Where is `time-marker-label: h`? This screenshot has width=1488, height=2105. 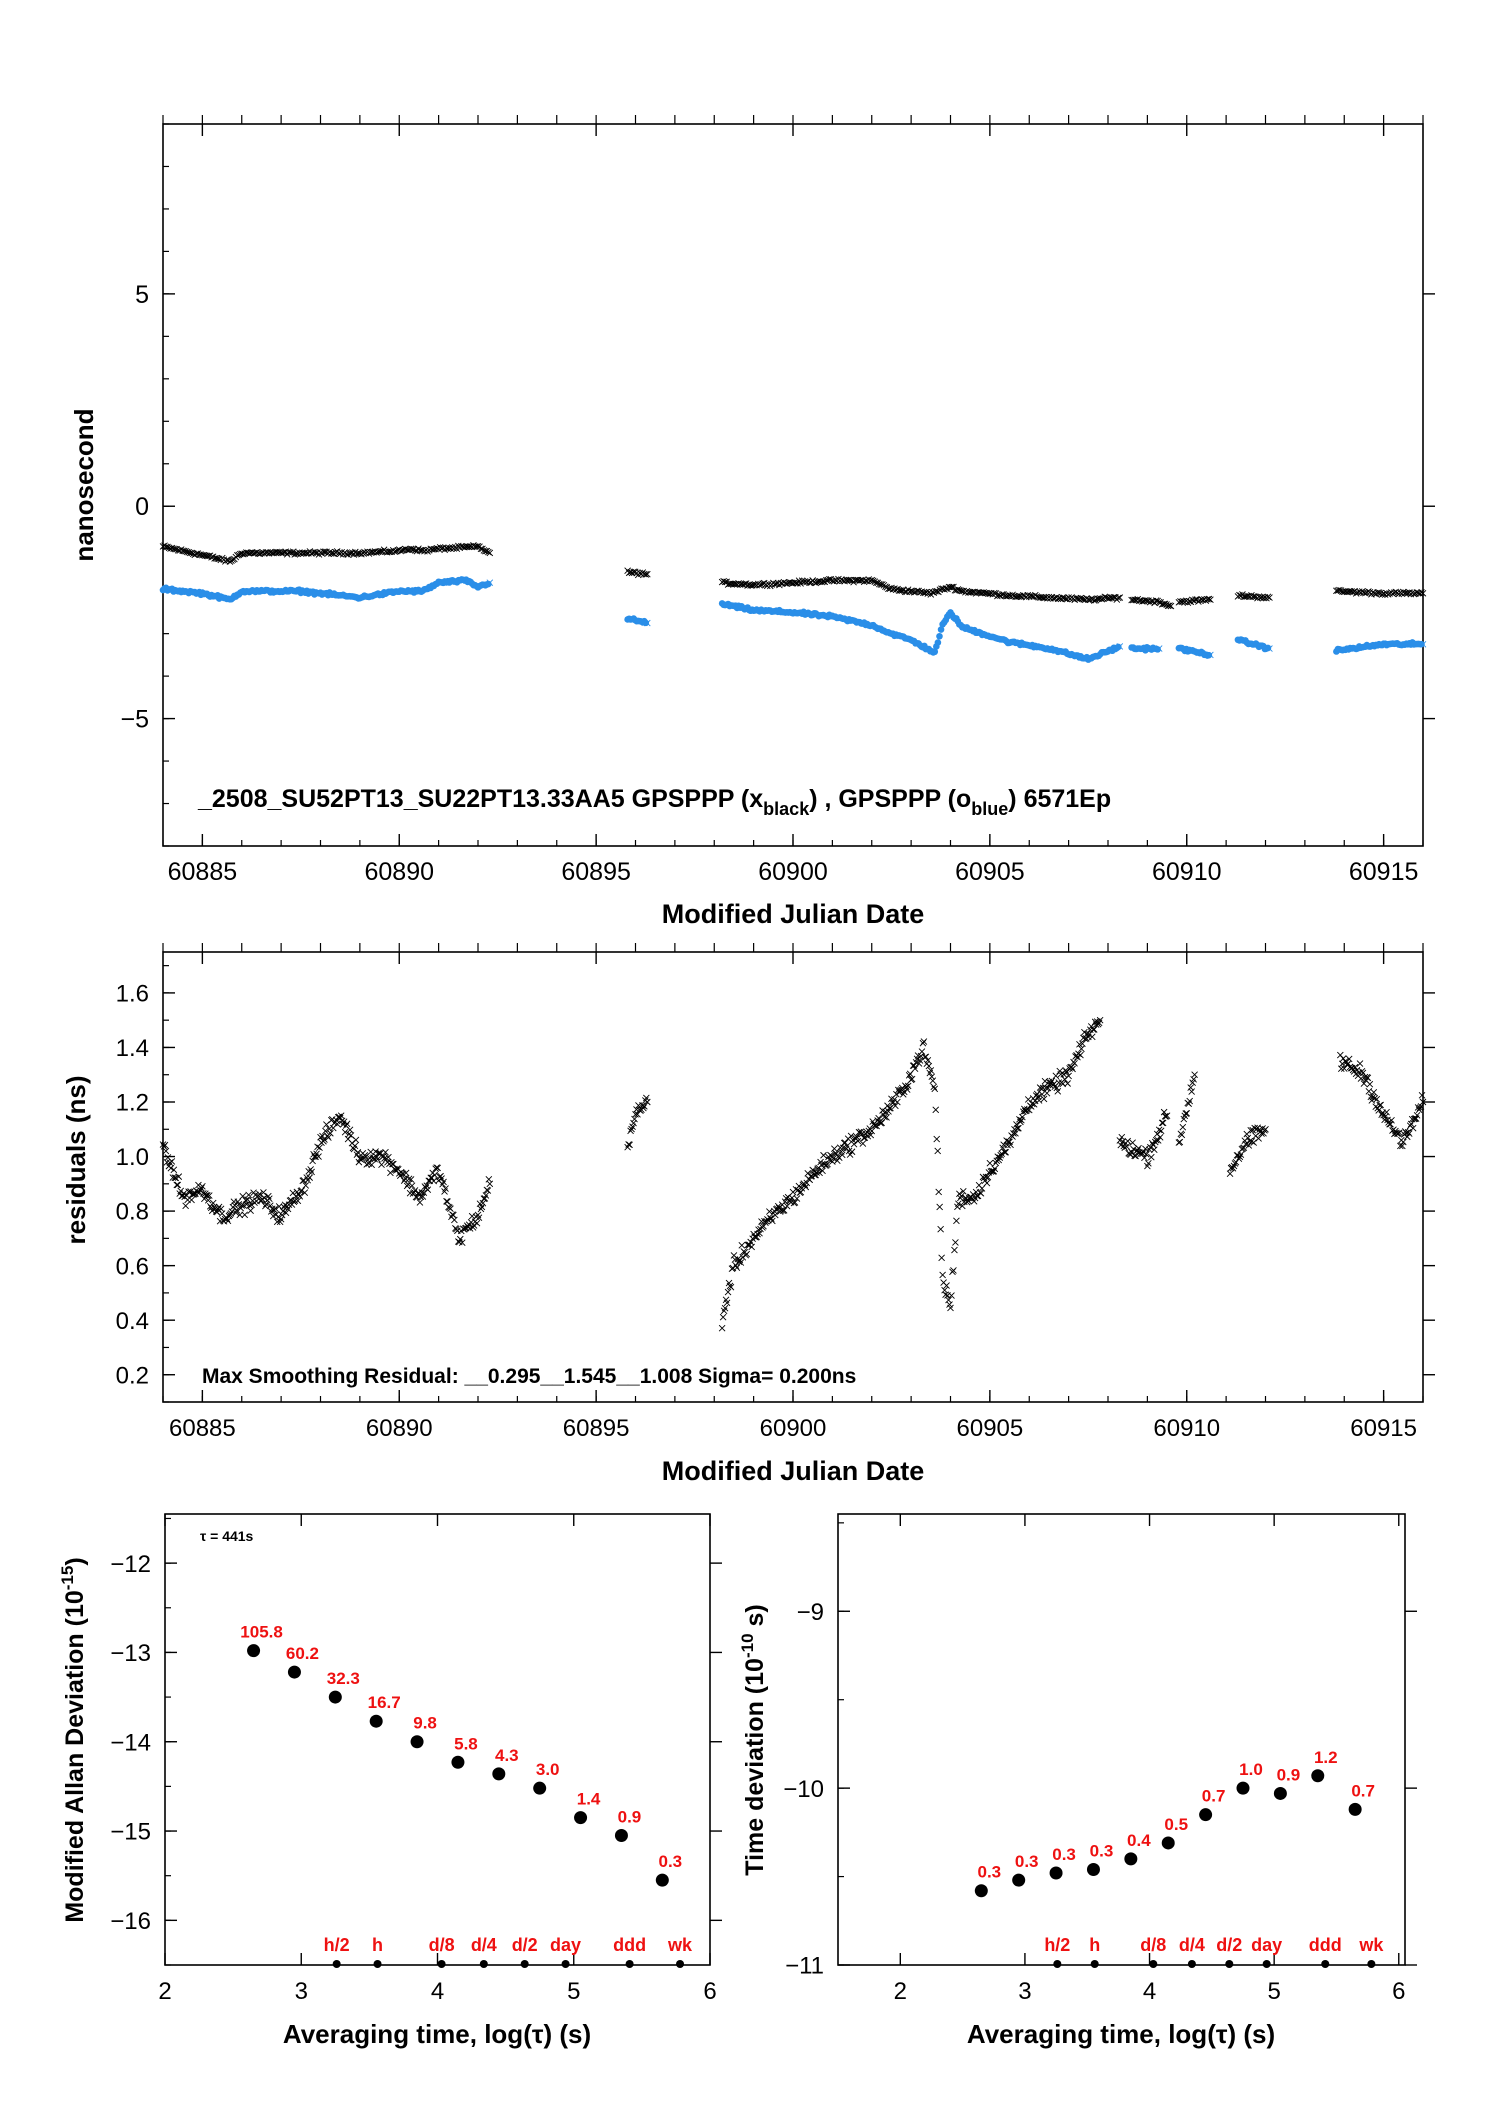
time-marker-label: h is located at coordinates (377, 1945).